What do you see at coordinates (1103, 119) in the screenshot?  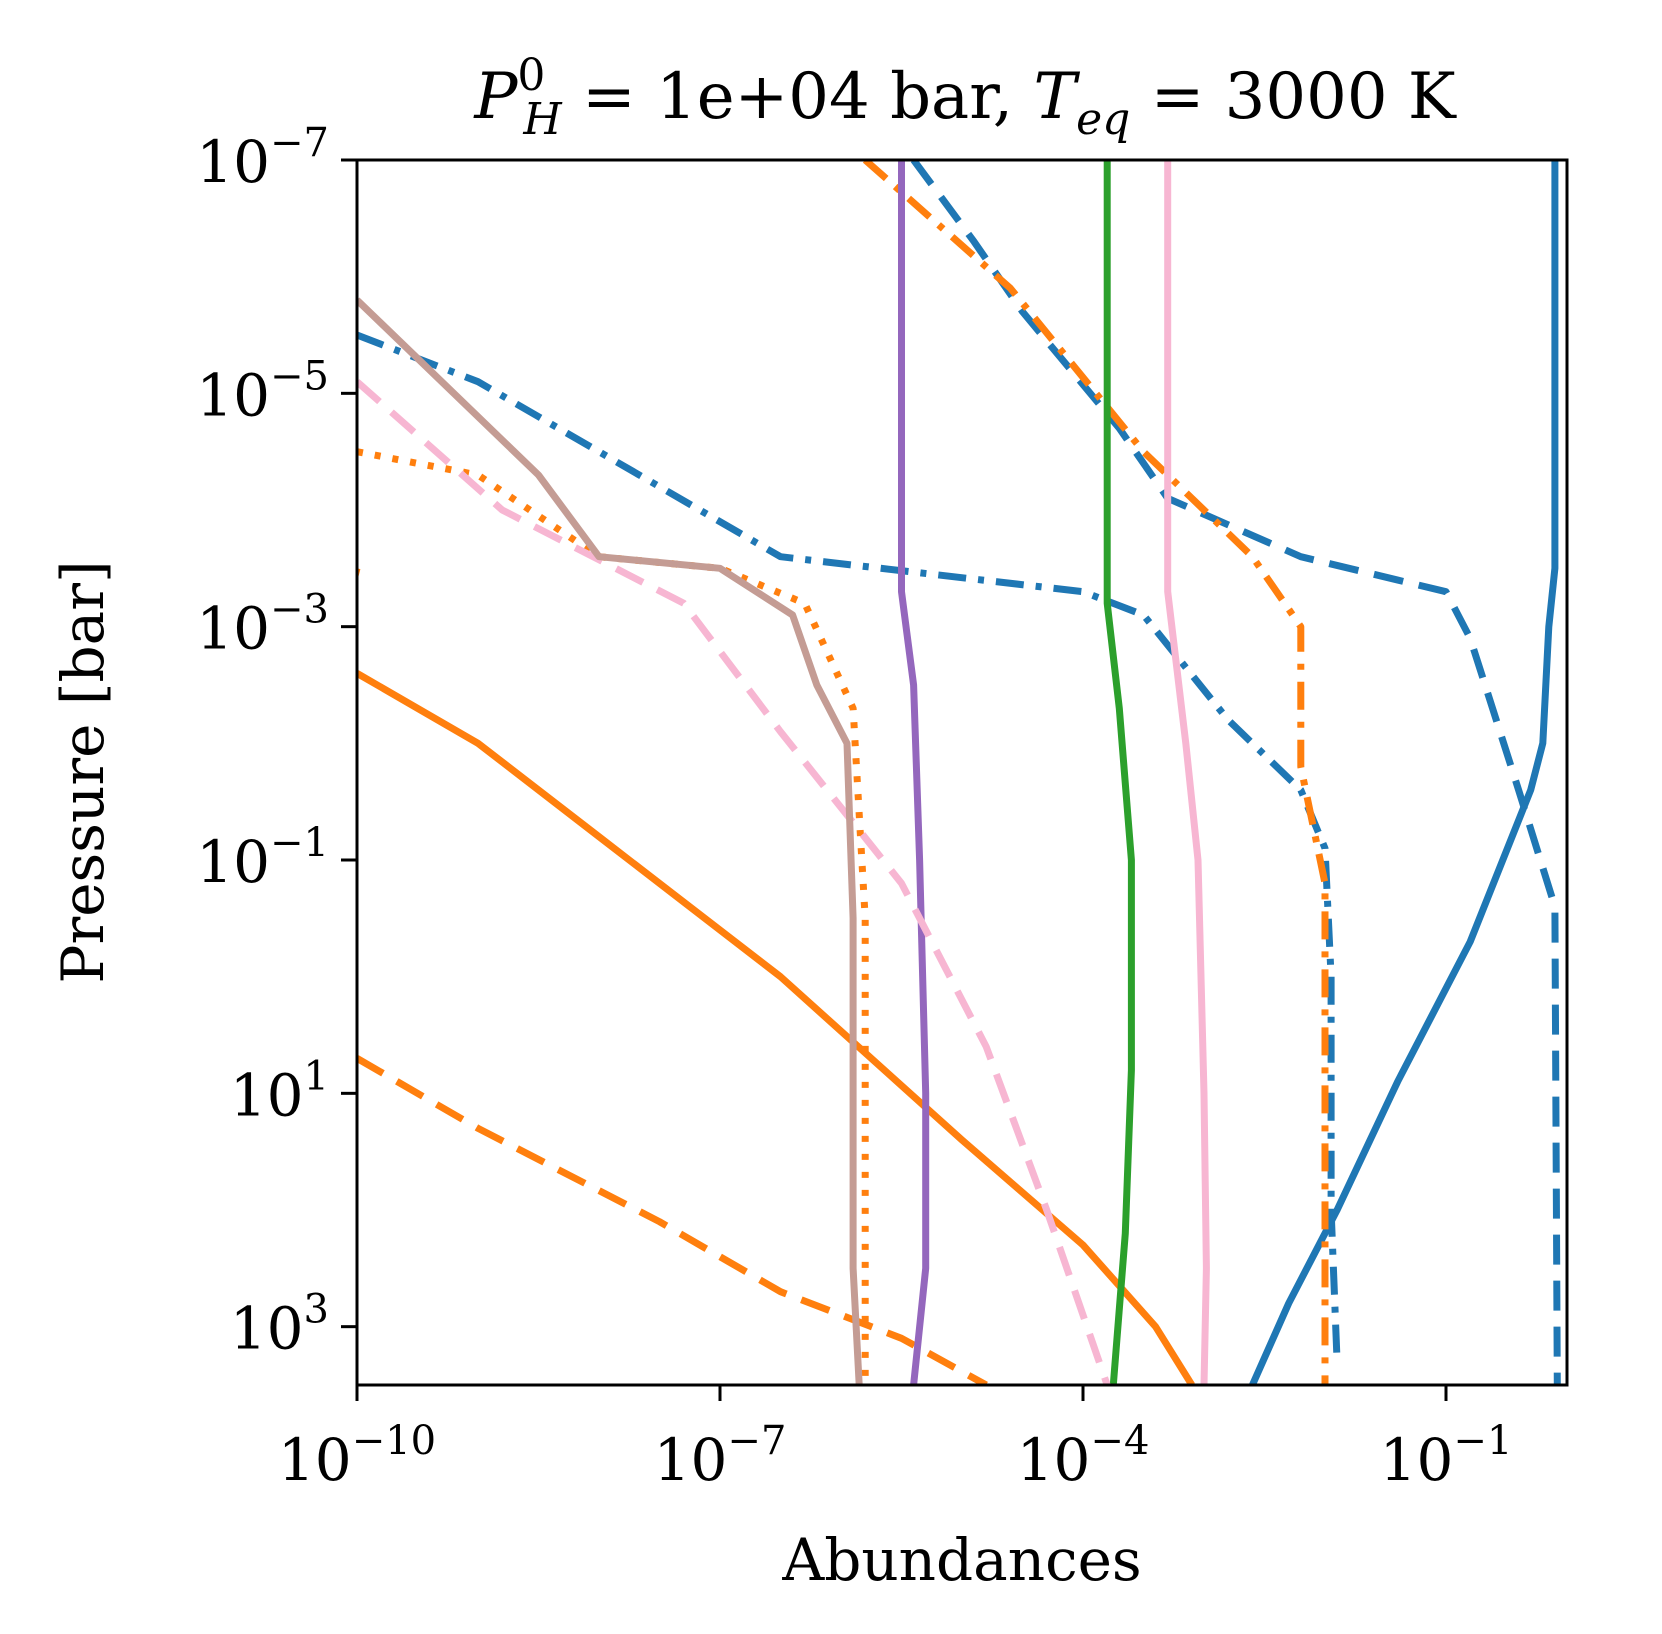 I see `title-t-sub: eq` at bounding box center [1103, 119].